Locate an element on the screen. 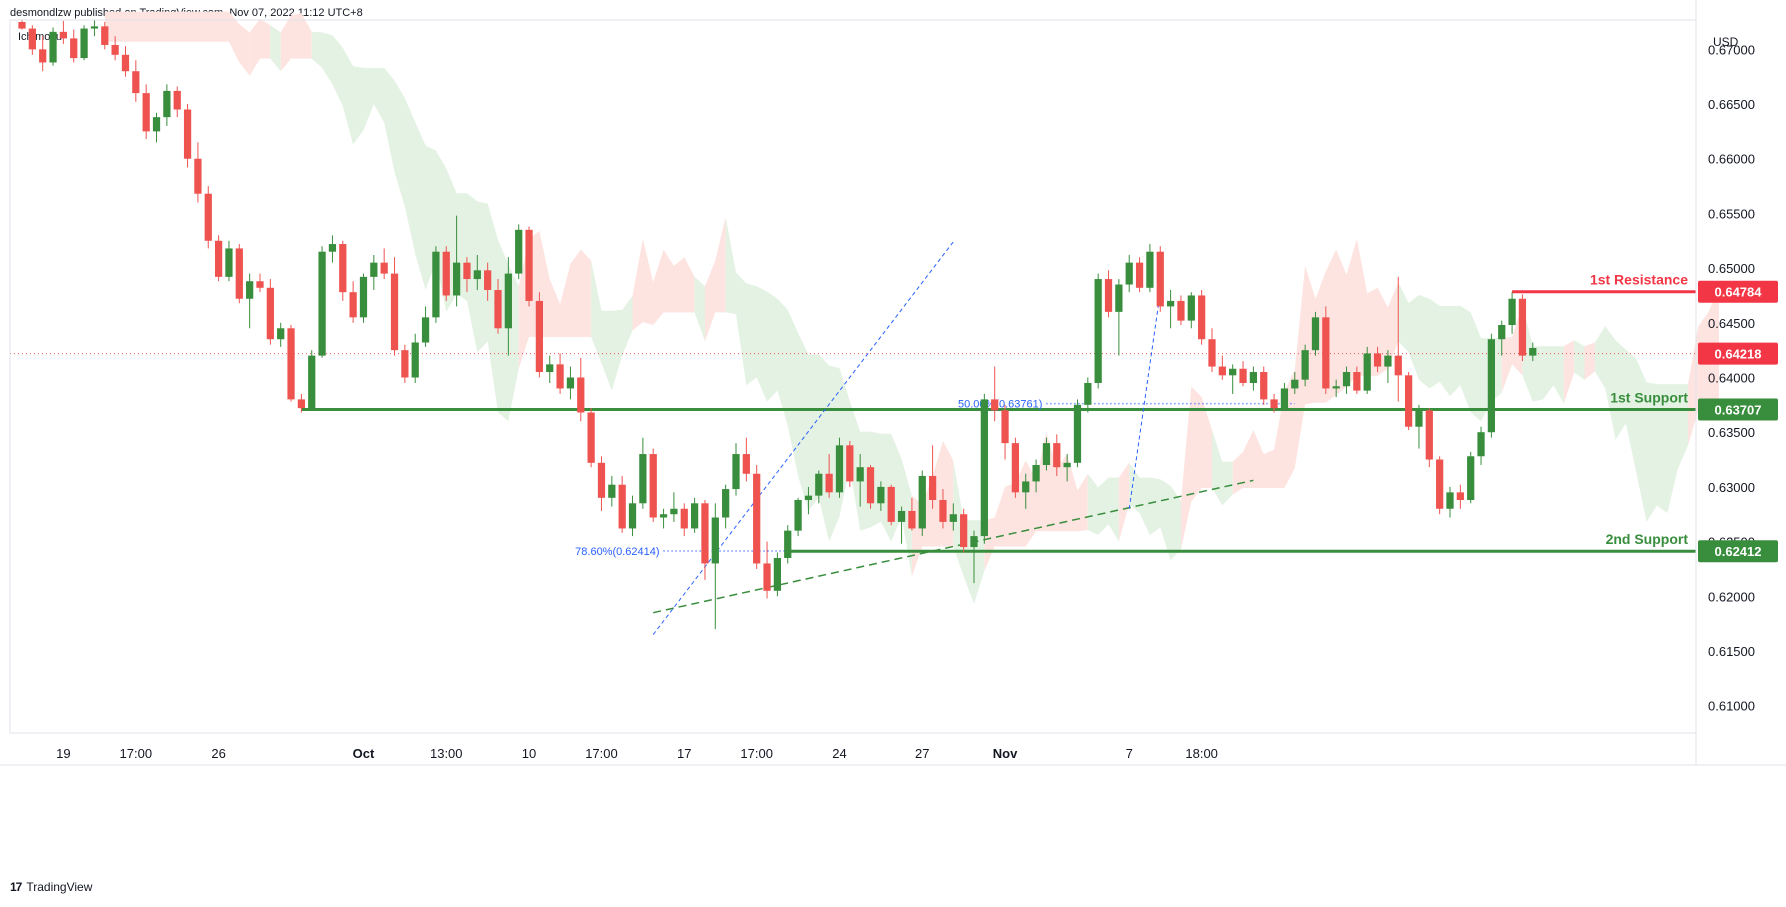 The height and width of the screenshot is (907, 1786). price-tick-label: 0.63000 is located at coordinates (1731, 487).